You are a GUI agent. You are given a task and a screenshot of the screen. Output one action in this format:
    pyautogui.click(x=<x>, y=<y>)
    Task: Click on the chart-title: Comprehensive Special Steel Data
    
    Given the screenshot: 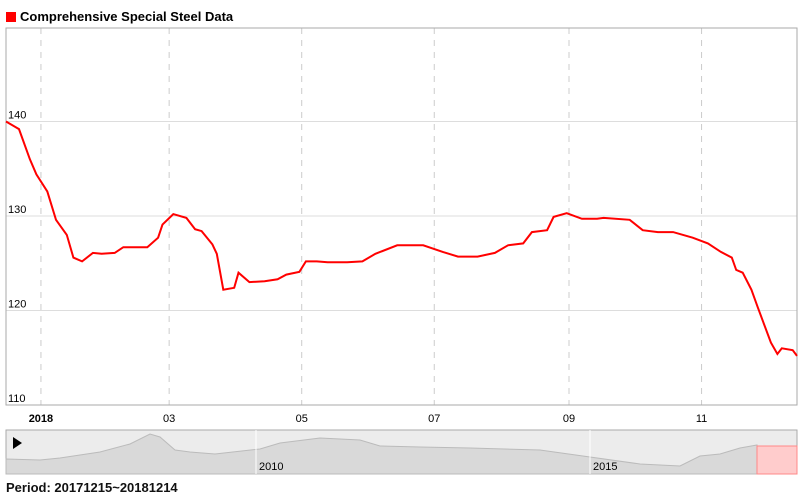 What is the action you would take?
    pyautogui.click(x=119, y=16)
    